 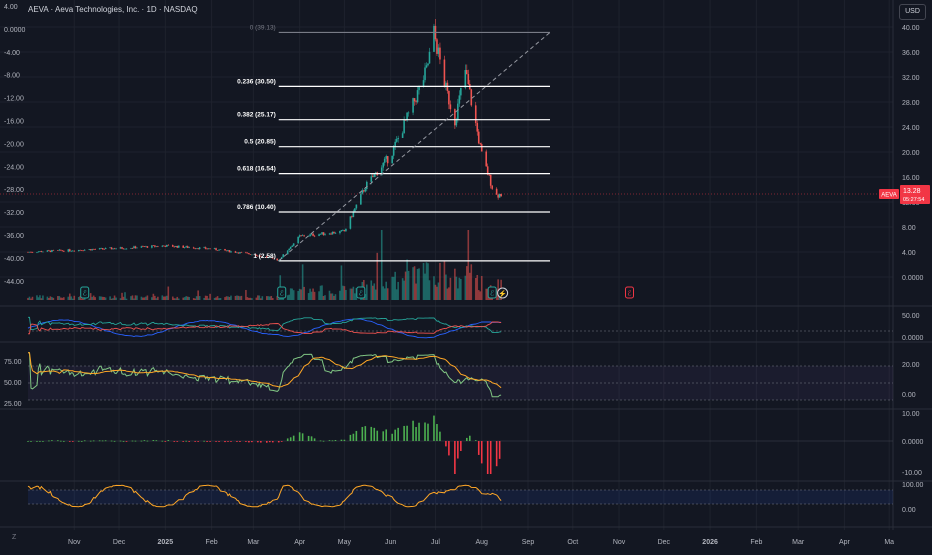 What do you see at coordinates (889, 194) in the screenshot?
I see `price-badge-ticker-bg` at bounding box center [889, 194].